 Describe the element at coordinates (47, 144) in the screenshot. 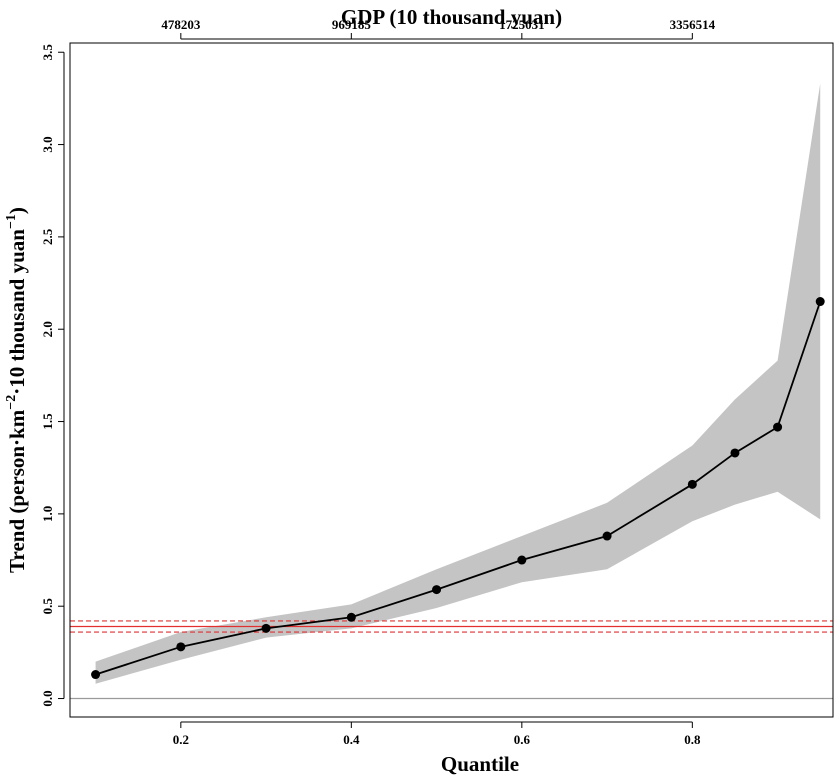

I see `y-tick-label: 3.0` at that location.